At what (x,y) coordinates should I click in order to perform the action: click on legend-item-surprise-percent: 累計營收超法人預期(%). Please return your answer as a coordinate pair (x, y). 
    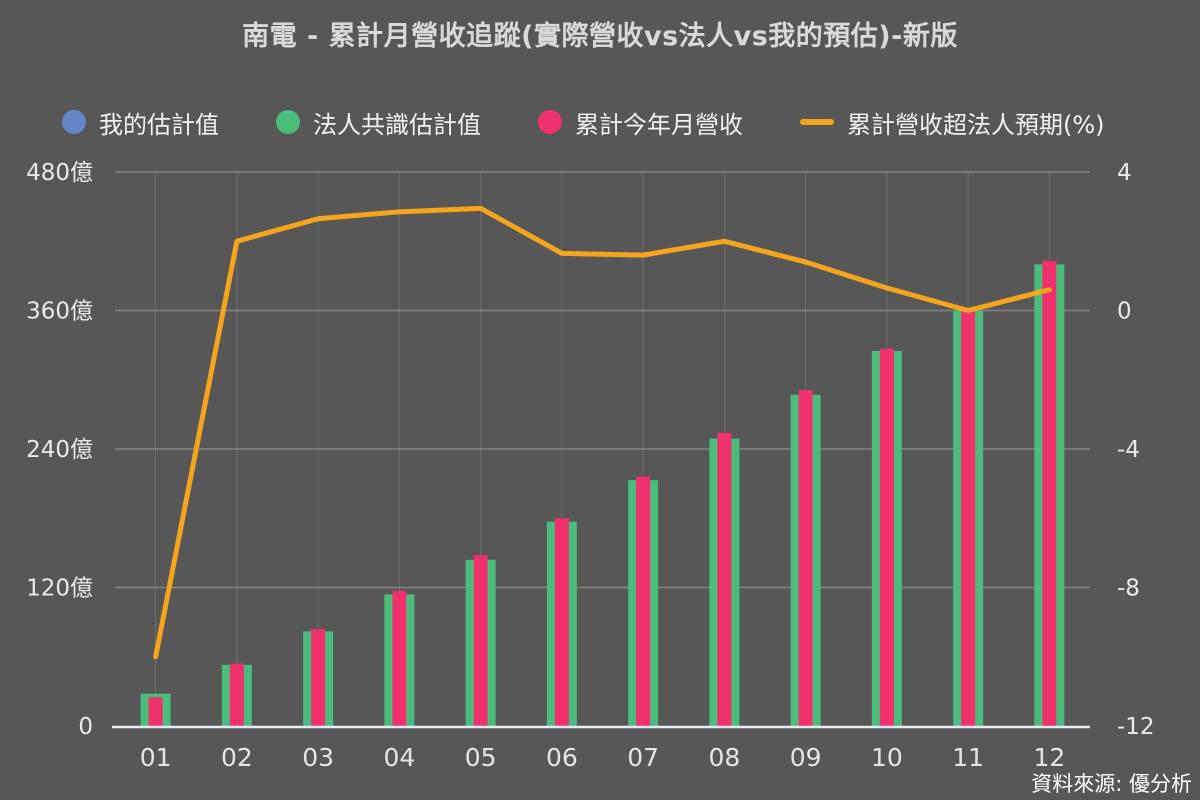
    Looking at the image, I should click on (952, 122).